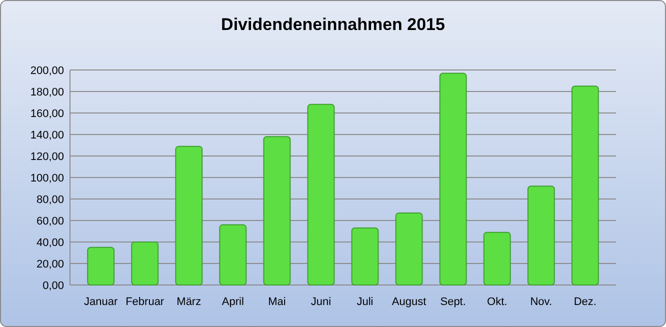 This screenshot has height=327, width=666. What do you see at coordinates (333, 24) in the screenshot?
I see `chart-title: Dividendeneinnahmen 2015` at bounding box center [333, 24].